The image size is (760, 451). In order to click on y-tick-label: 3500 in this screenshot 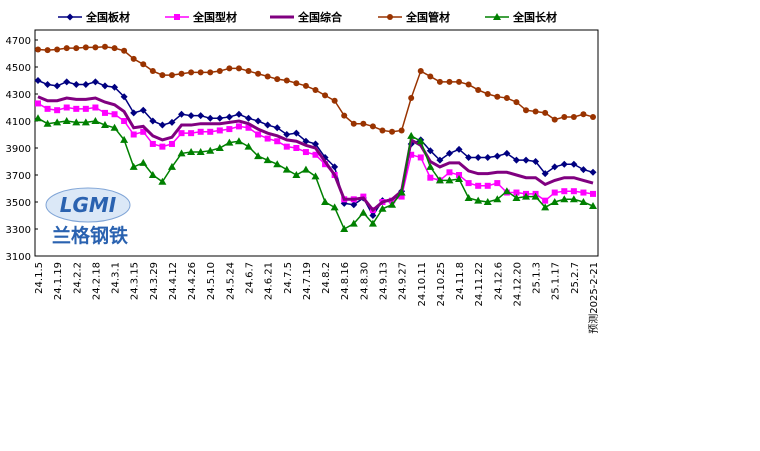, I will do `click(18, 203)`.